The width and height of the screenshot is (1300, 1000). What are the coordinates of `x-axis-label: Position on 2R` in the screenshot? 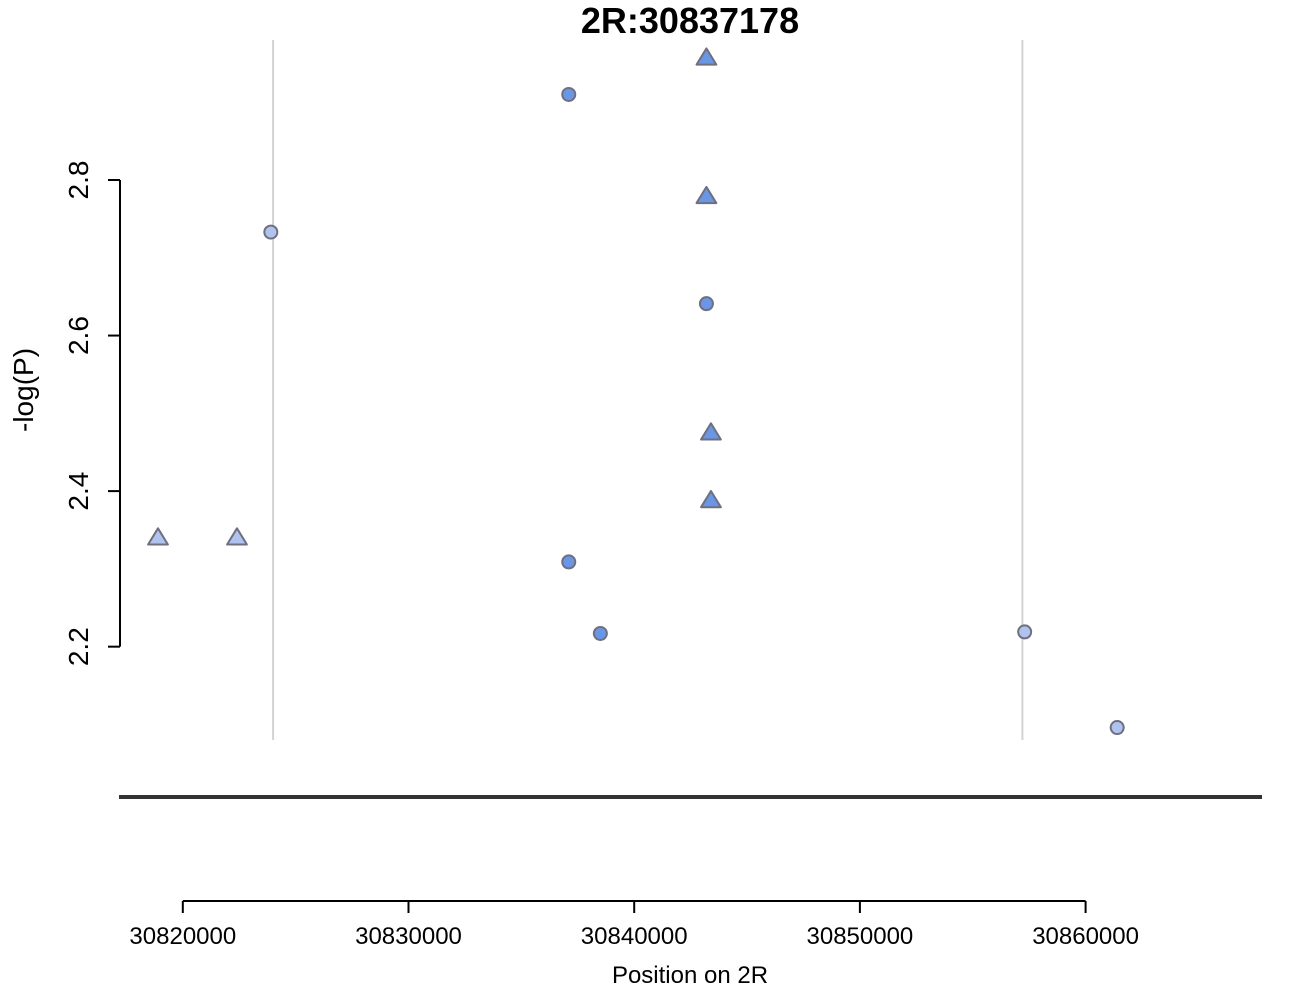 It's located at (690, 975).